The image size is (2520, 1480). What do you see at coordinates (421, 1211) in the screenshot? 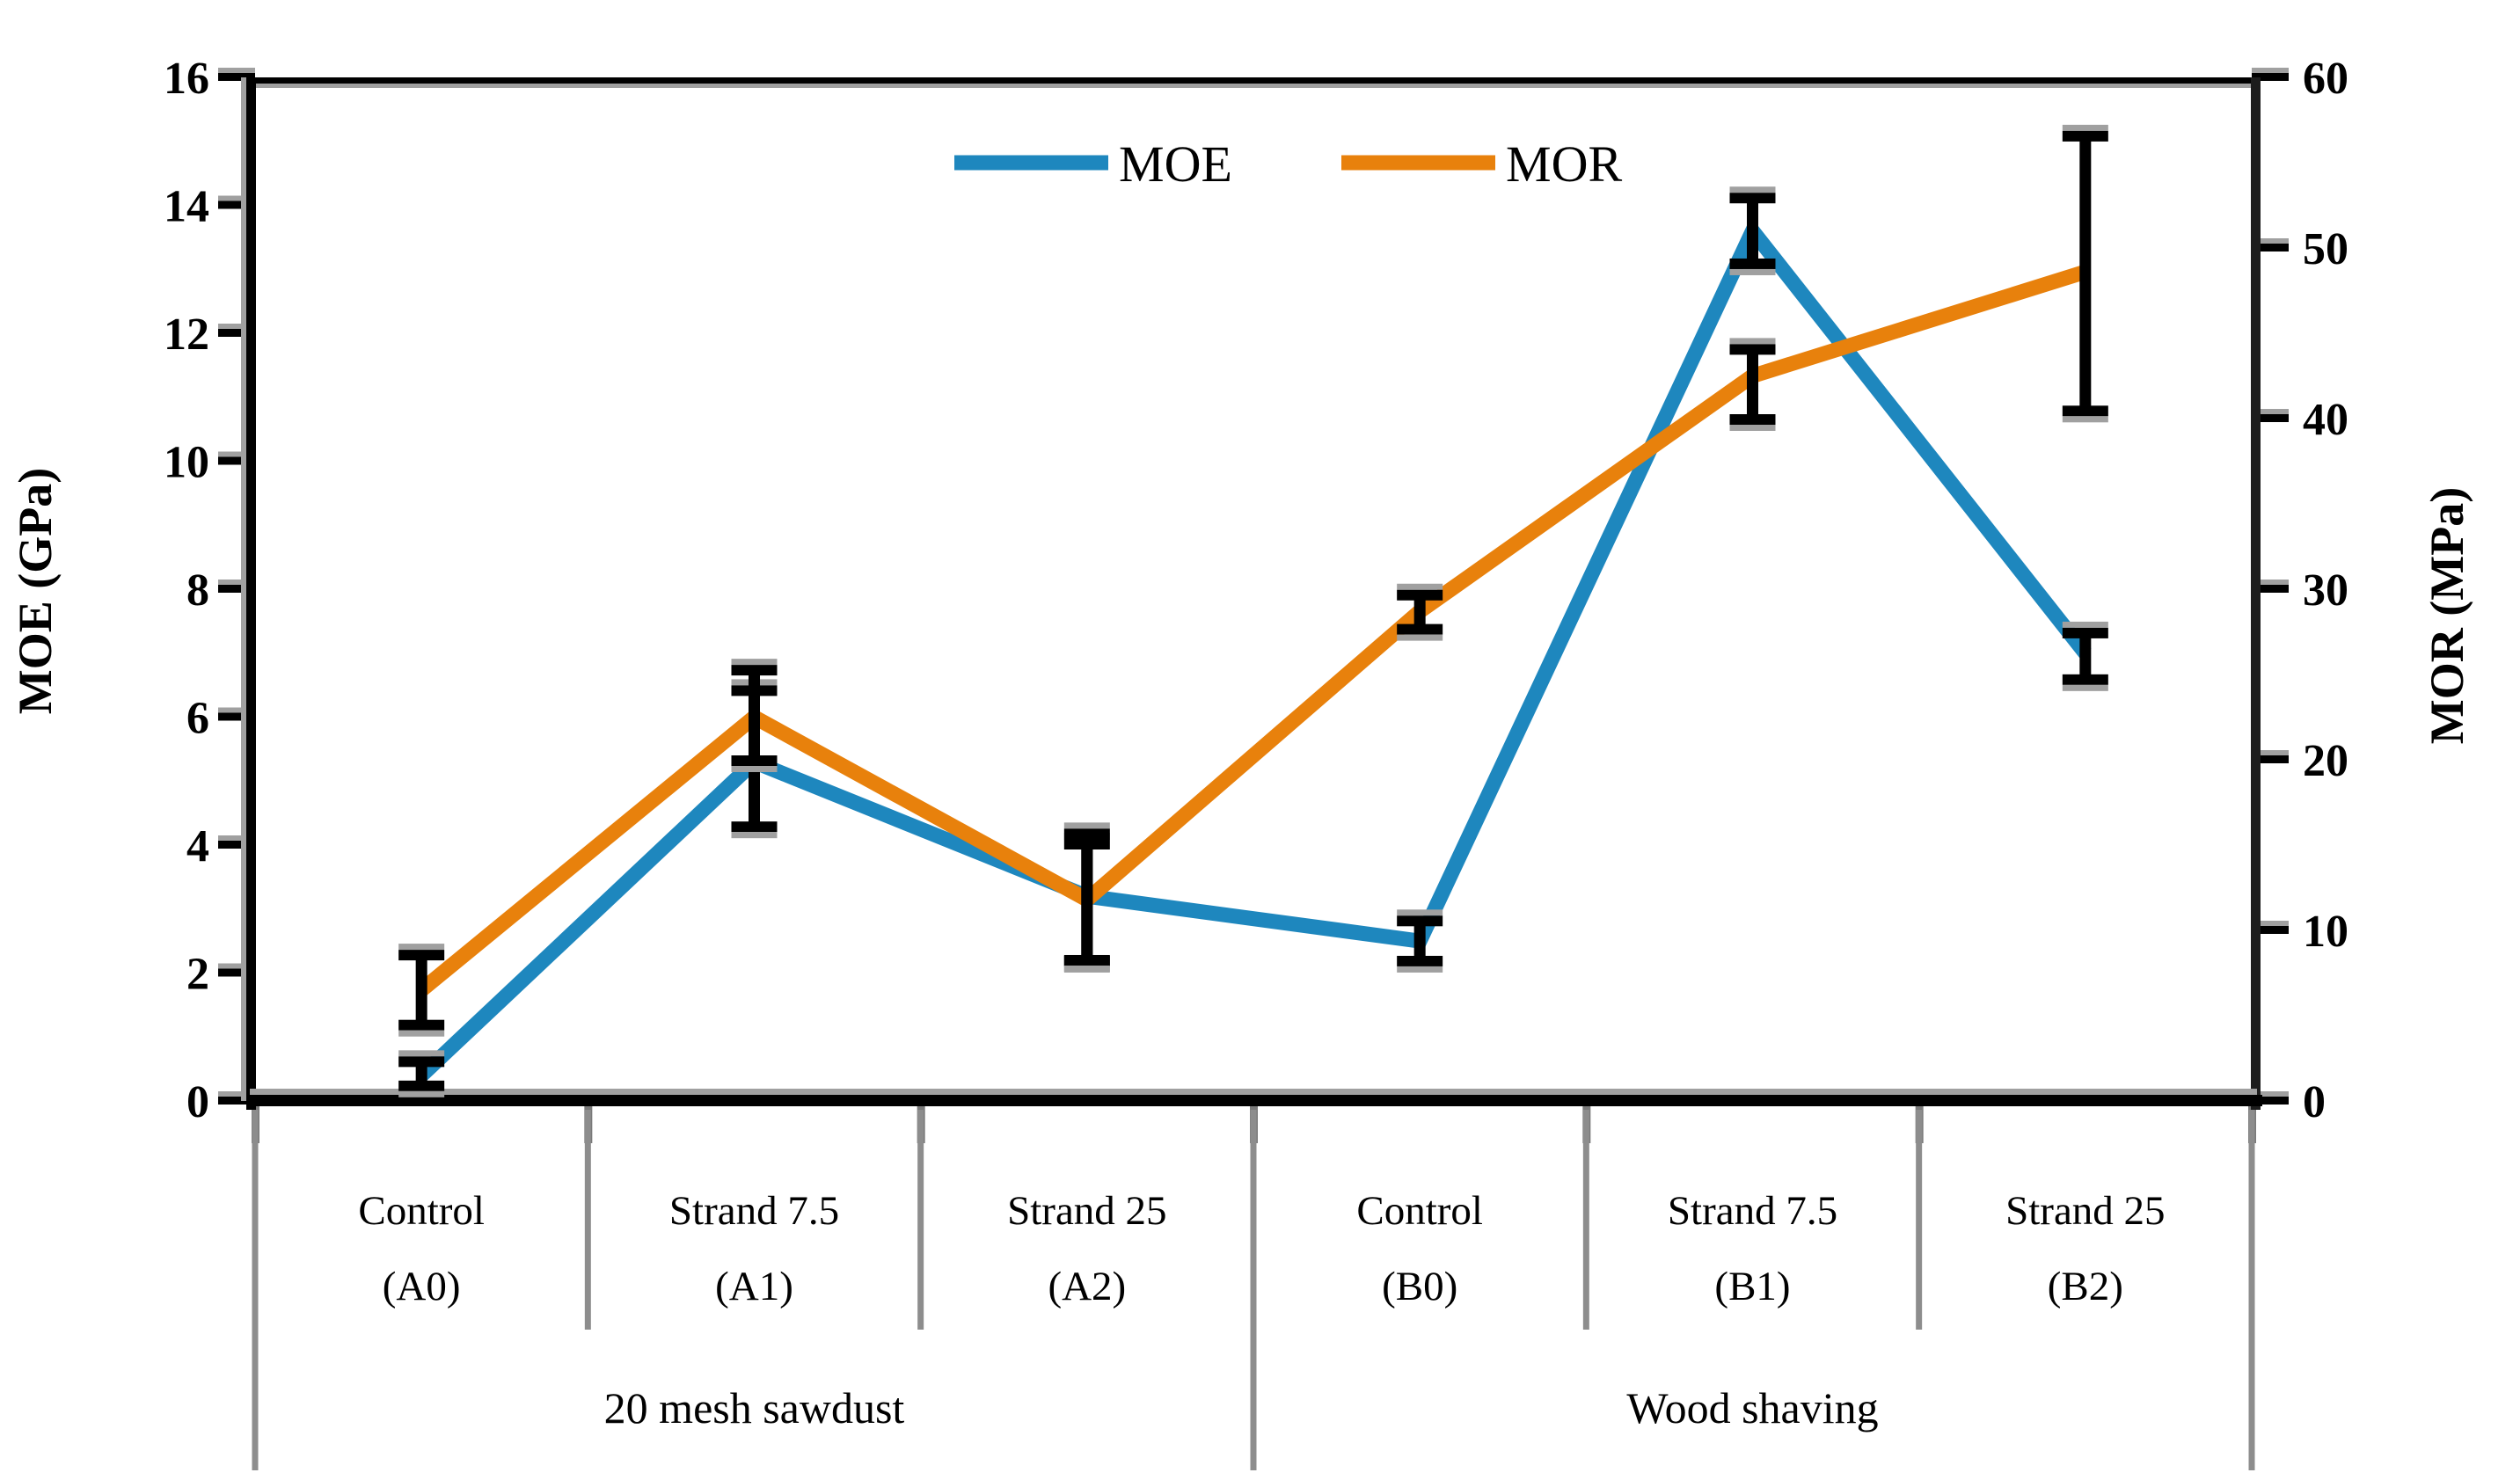
I see `category-label: Control` at bounding box center [421, 1211].